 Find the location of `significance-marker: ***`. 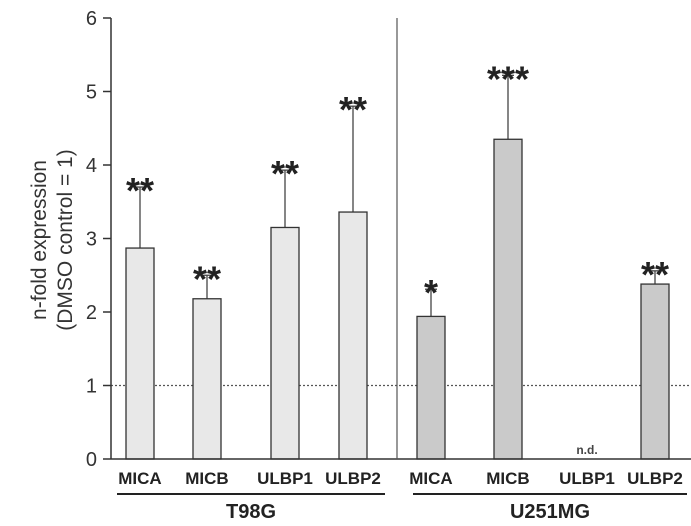

significance-marker: *** is located at coordinates (508, 78).